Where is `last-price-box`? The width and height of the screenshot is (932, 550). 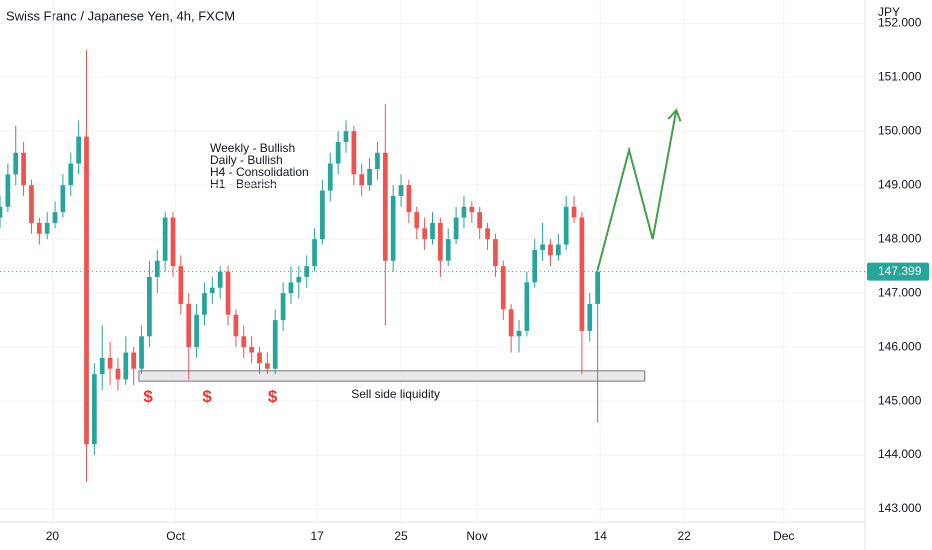 last-price-box is located at coordinates (898, 271).